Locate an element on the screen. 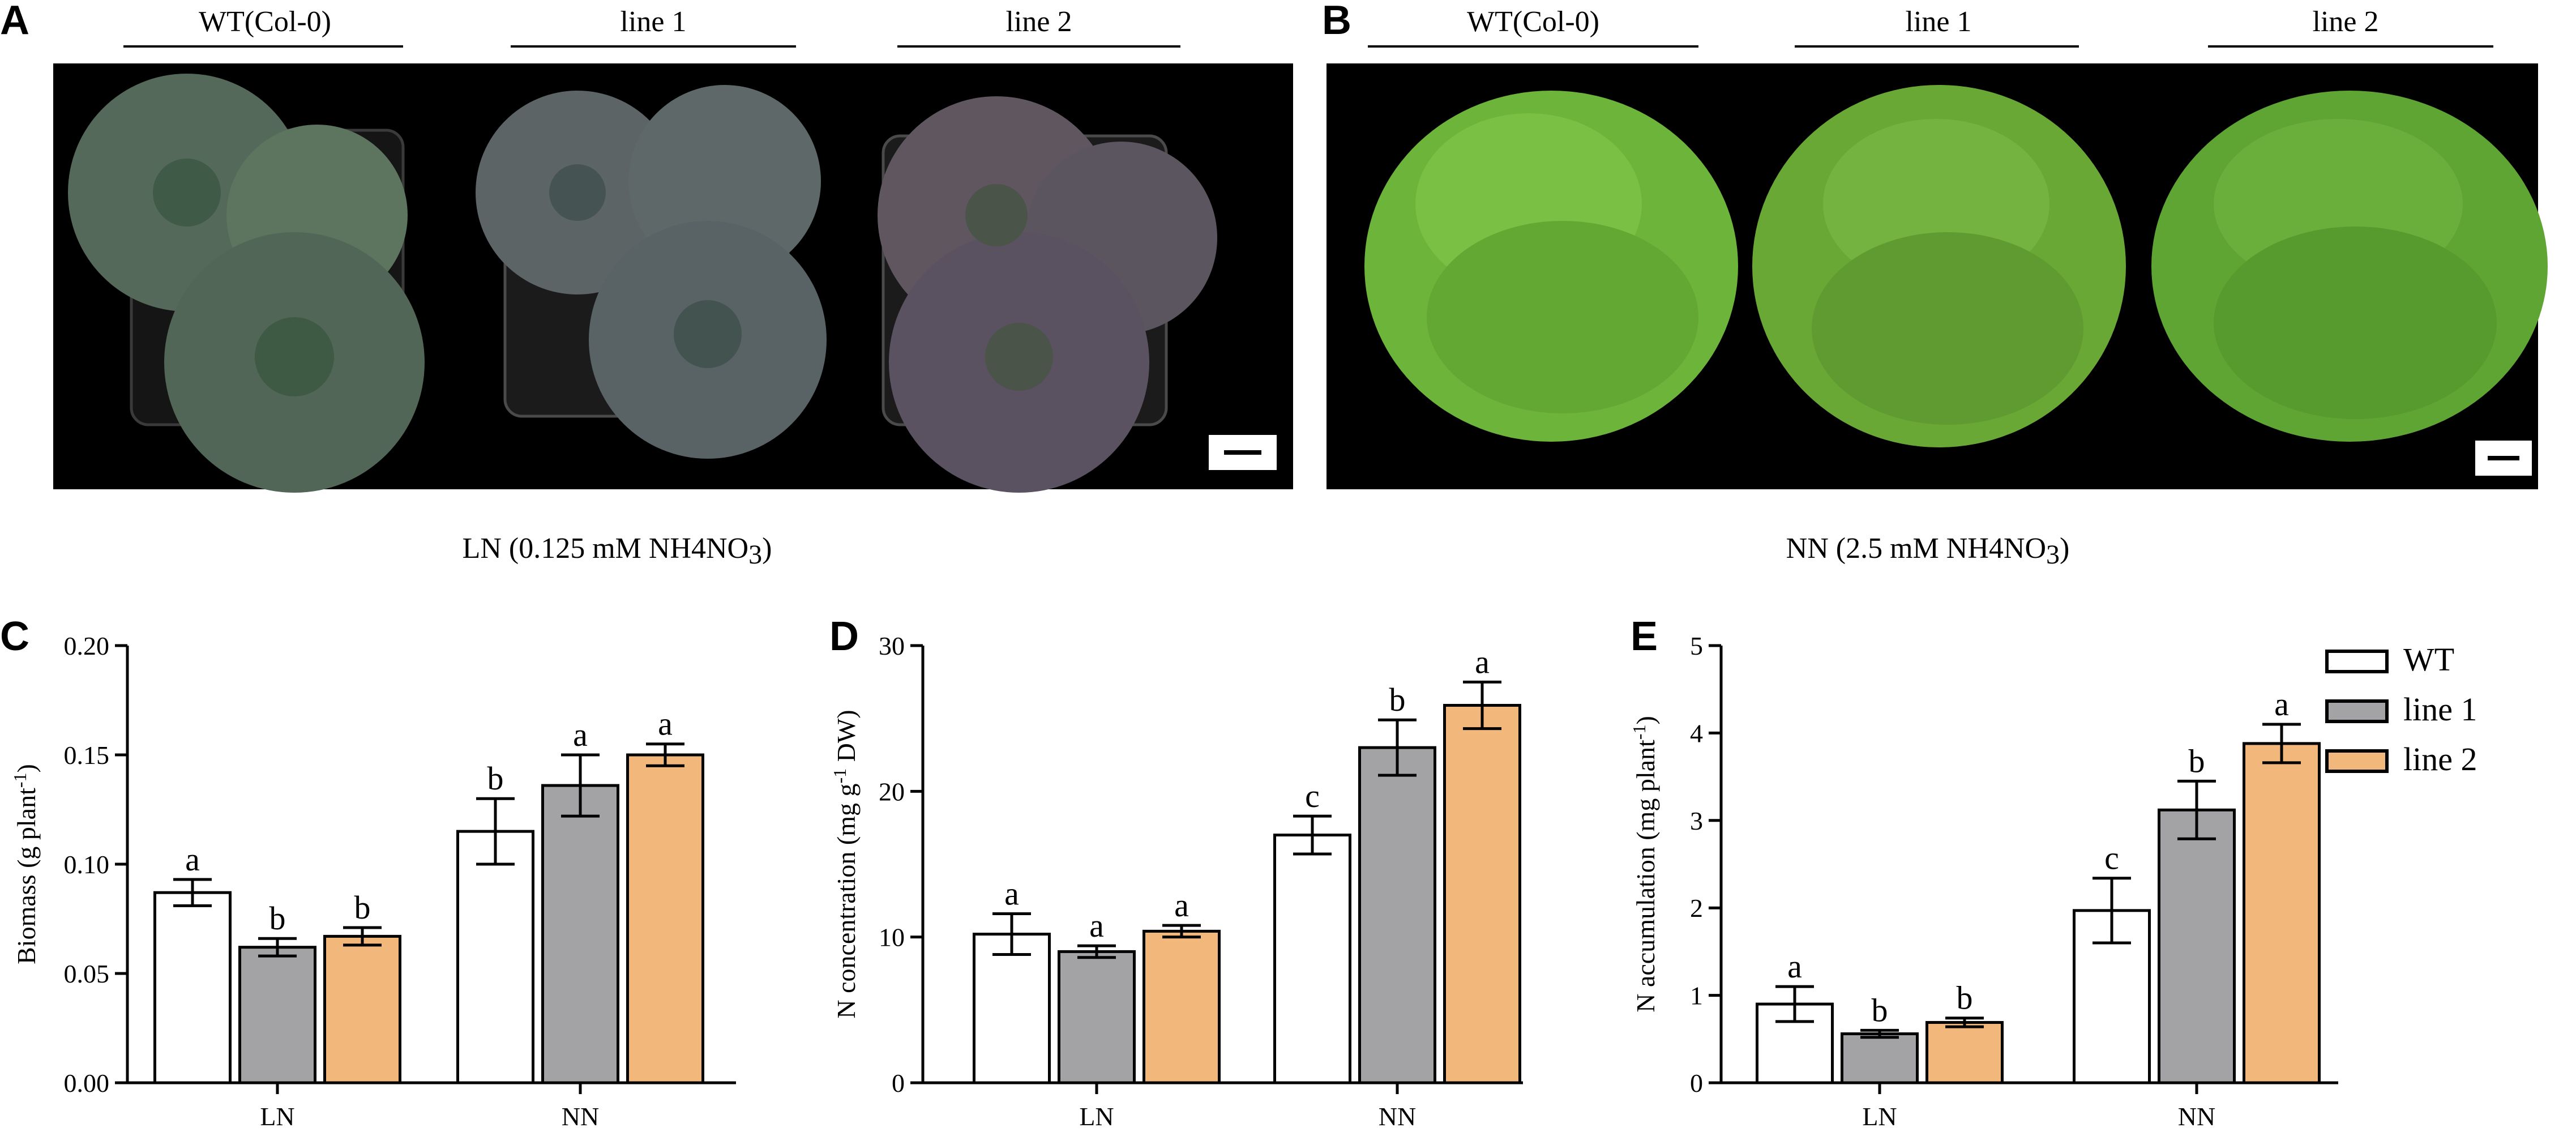 This screenshot has height=1136, width=2576. panel-a-column-line2: line 2 is located at coordinates (1039, 22).